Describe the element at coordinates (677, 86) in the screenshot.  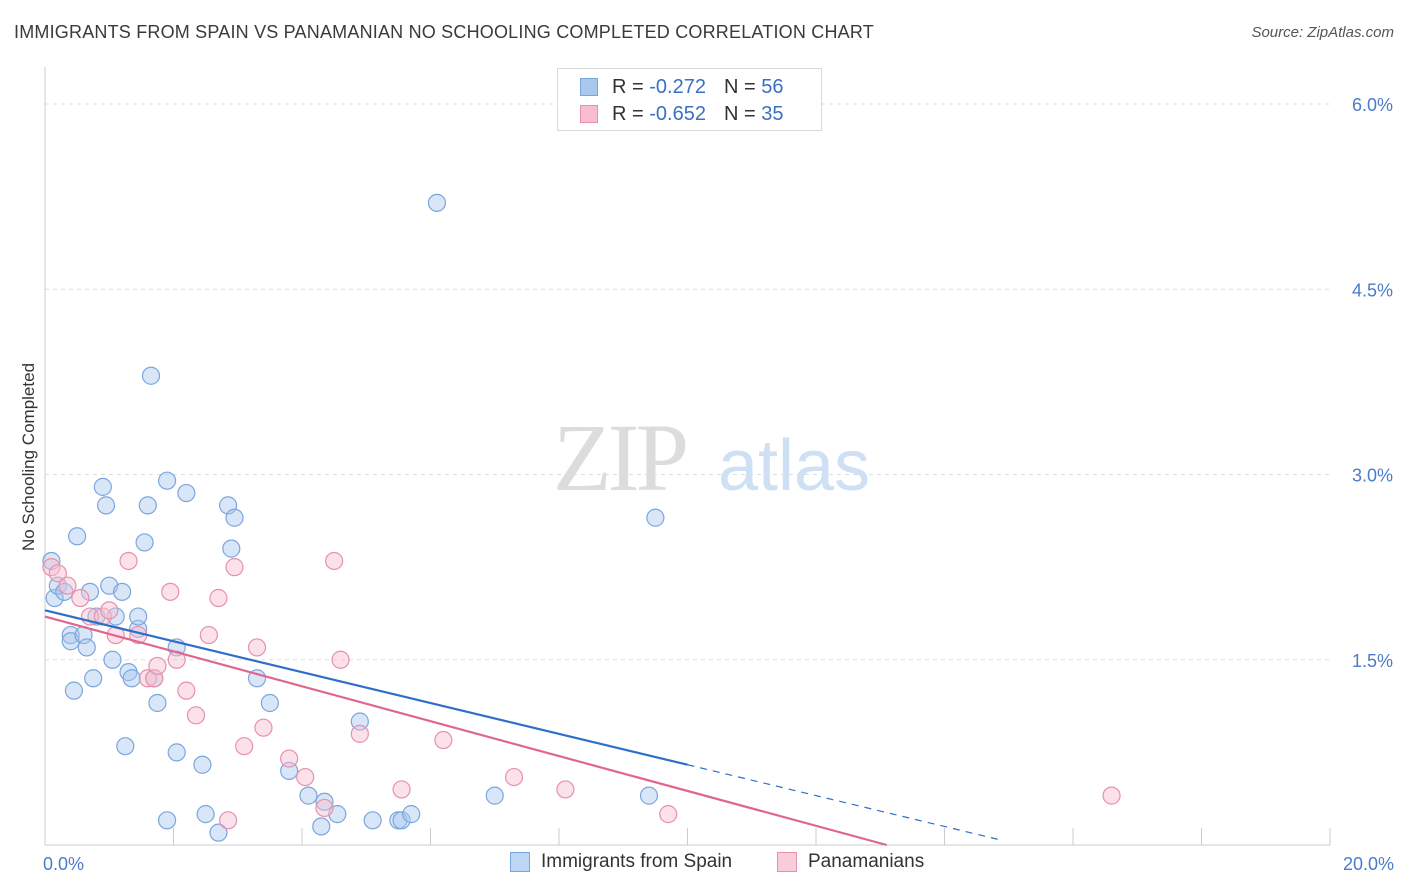
I see `legend-r-value: -0.272` at that location.